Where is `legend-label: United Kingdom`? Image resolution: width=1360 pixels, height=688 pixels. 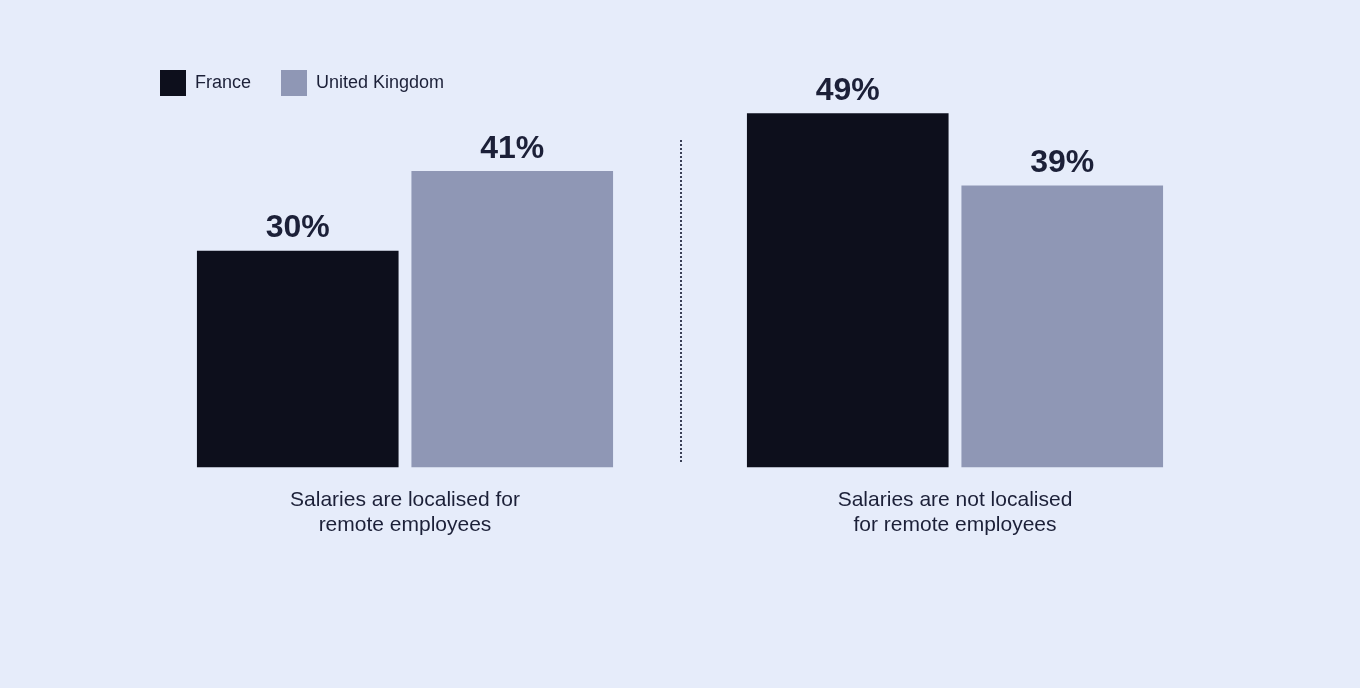 legend-label: United Kingdom is located at coordinates (380, 81).